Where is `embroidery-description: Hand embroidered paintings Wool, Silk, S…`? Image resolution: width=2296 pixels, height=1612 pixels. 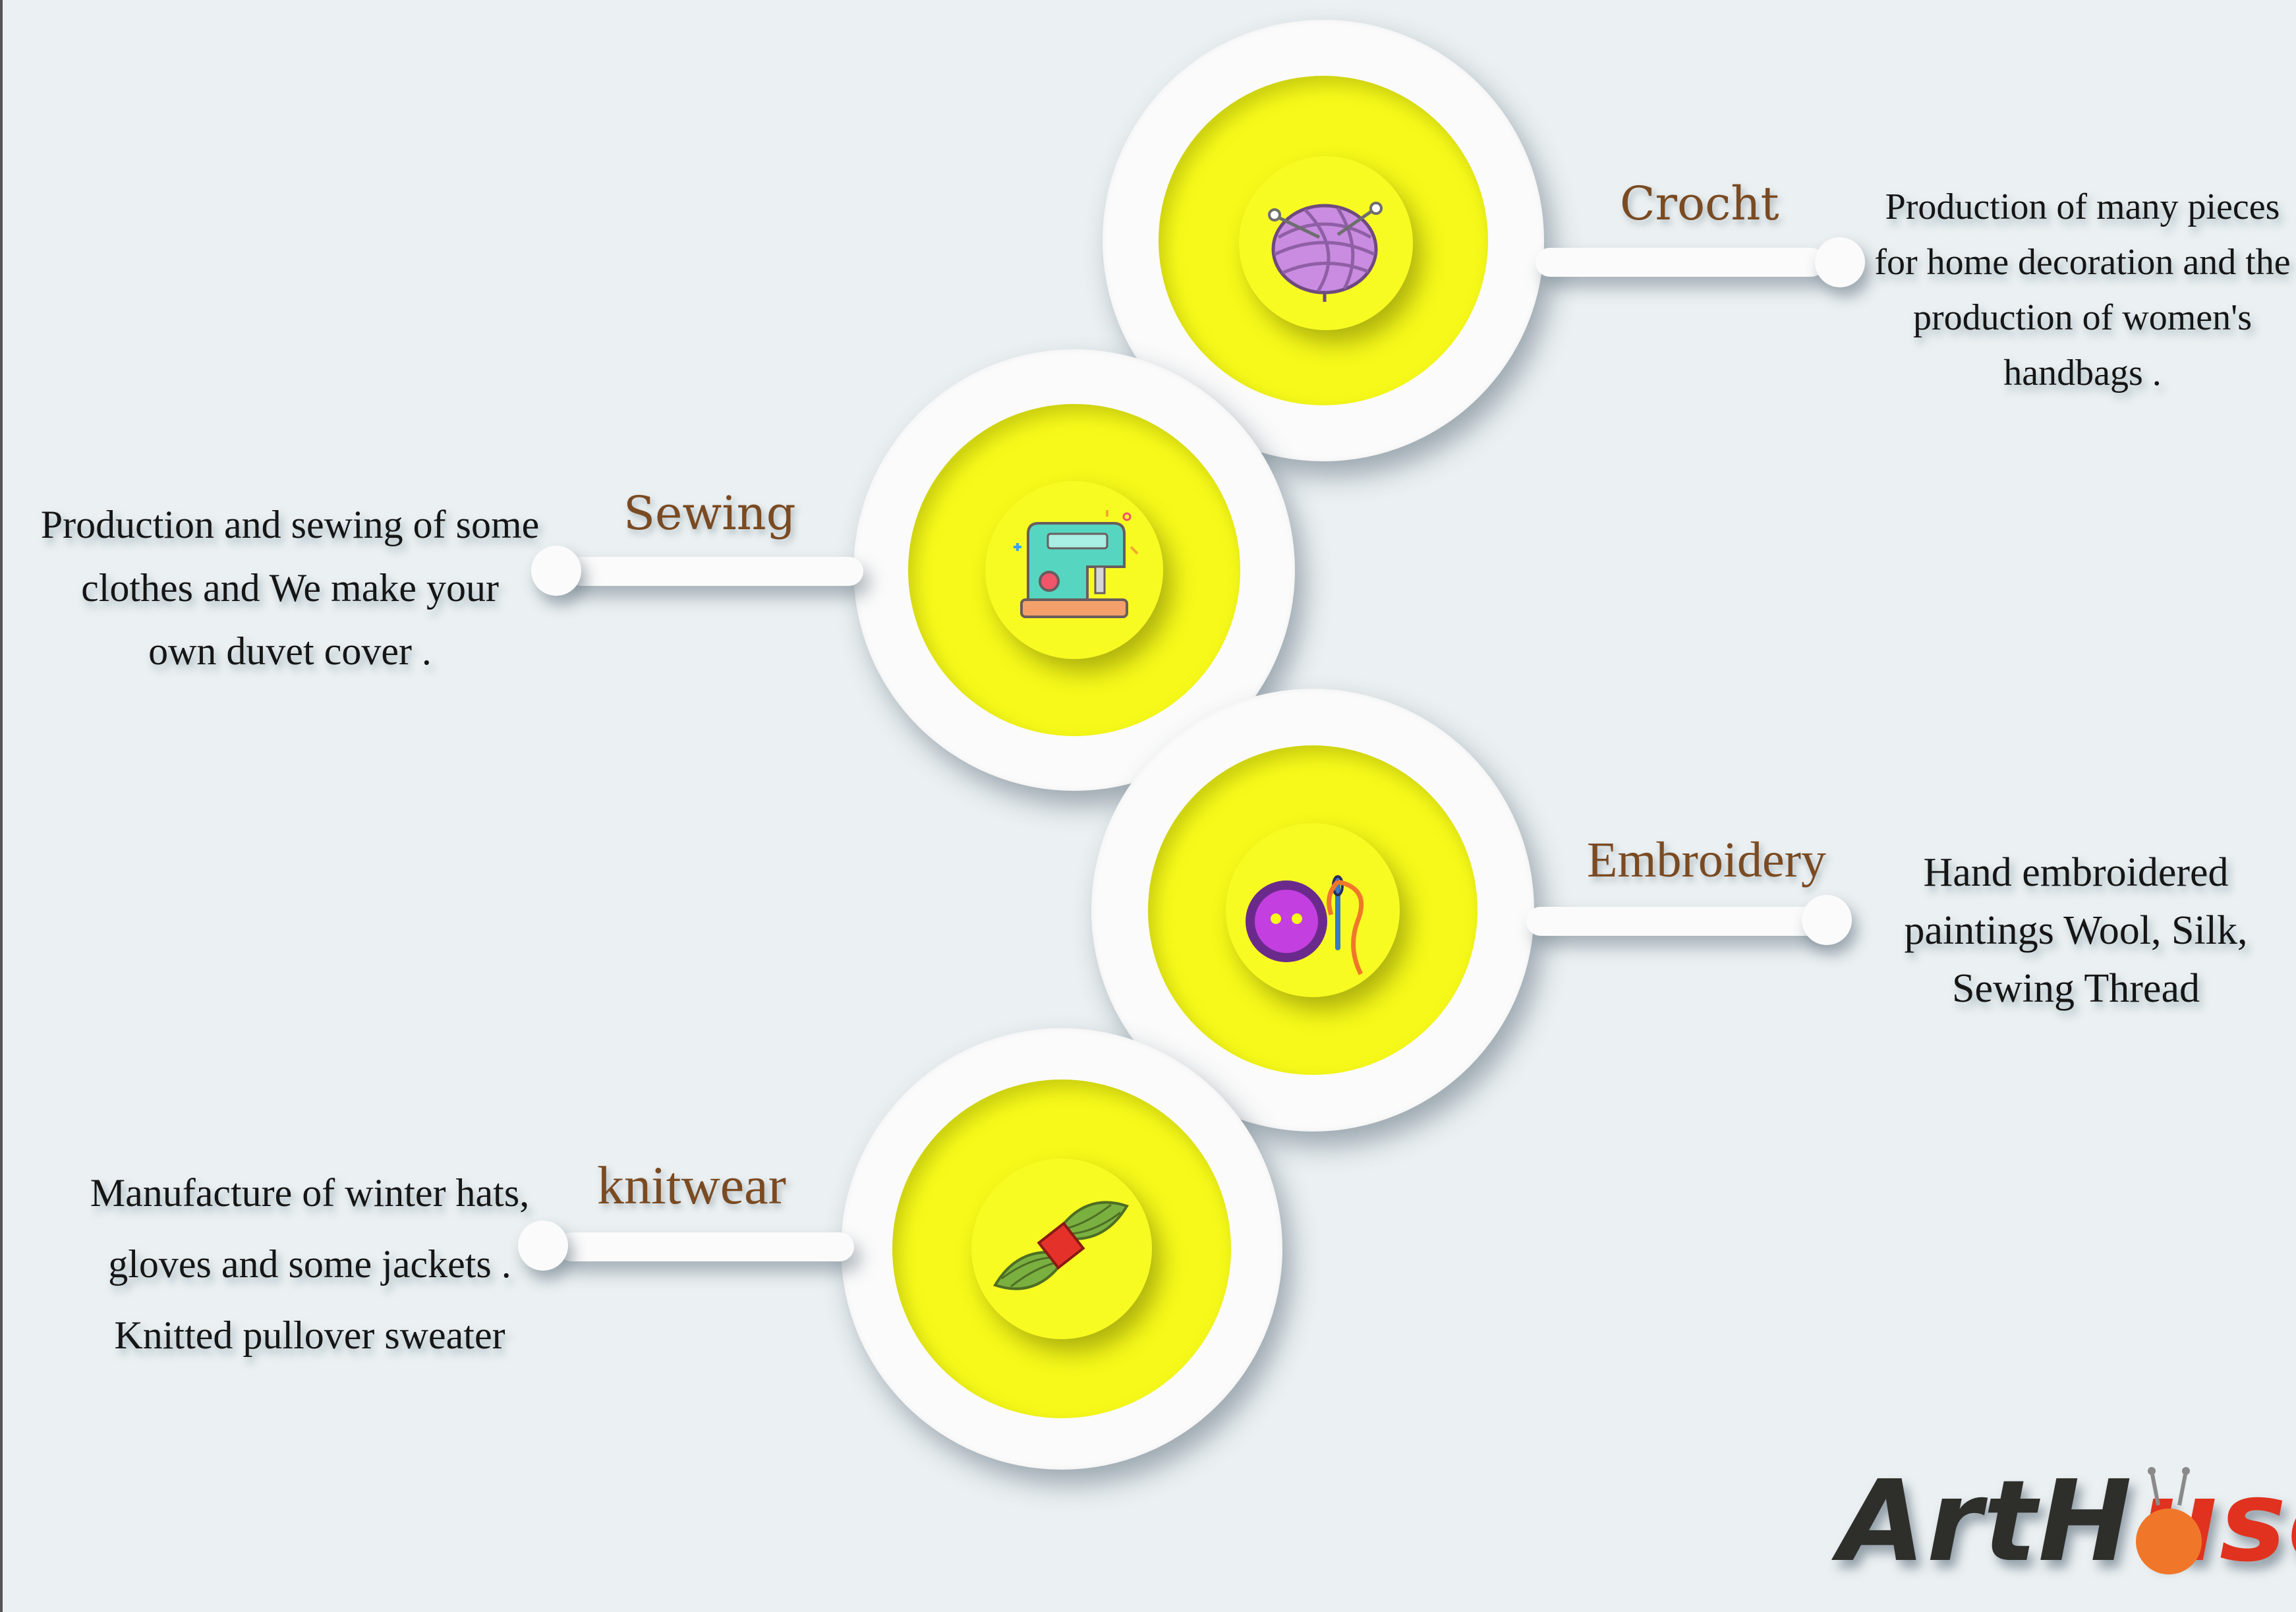
embroidery-description: Hand embroidered paintings Wool, Silk, S… is located at coordinates (2076, 930).